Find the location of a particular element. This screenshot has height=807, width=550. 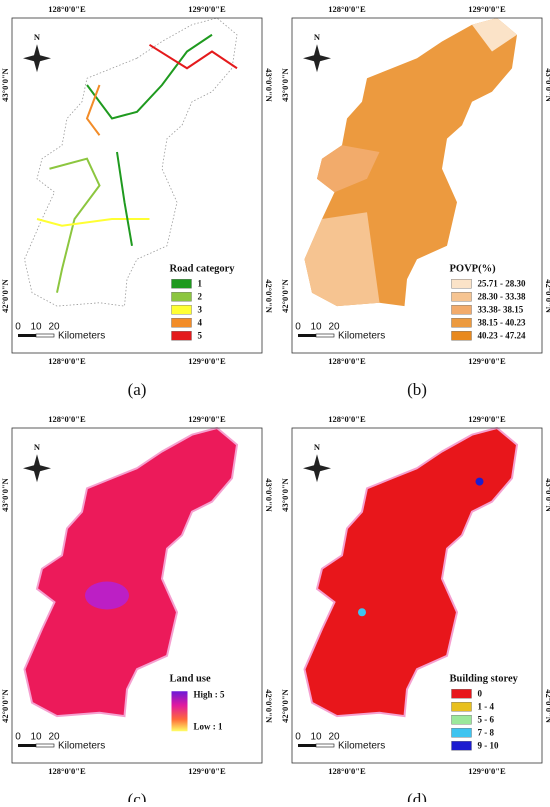

legend-label: 2 is located at coordinates (200, 296).